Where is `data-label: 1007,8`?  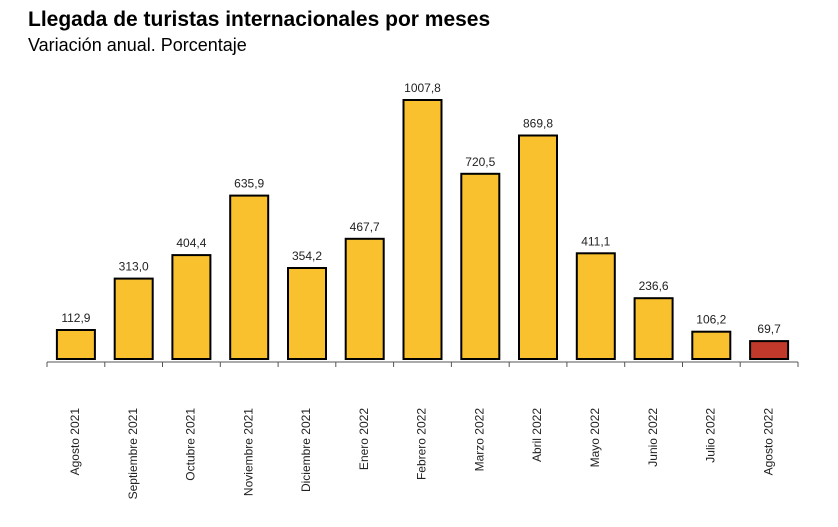 data-label: 1007,8 is located at coordinates (422, 88).